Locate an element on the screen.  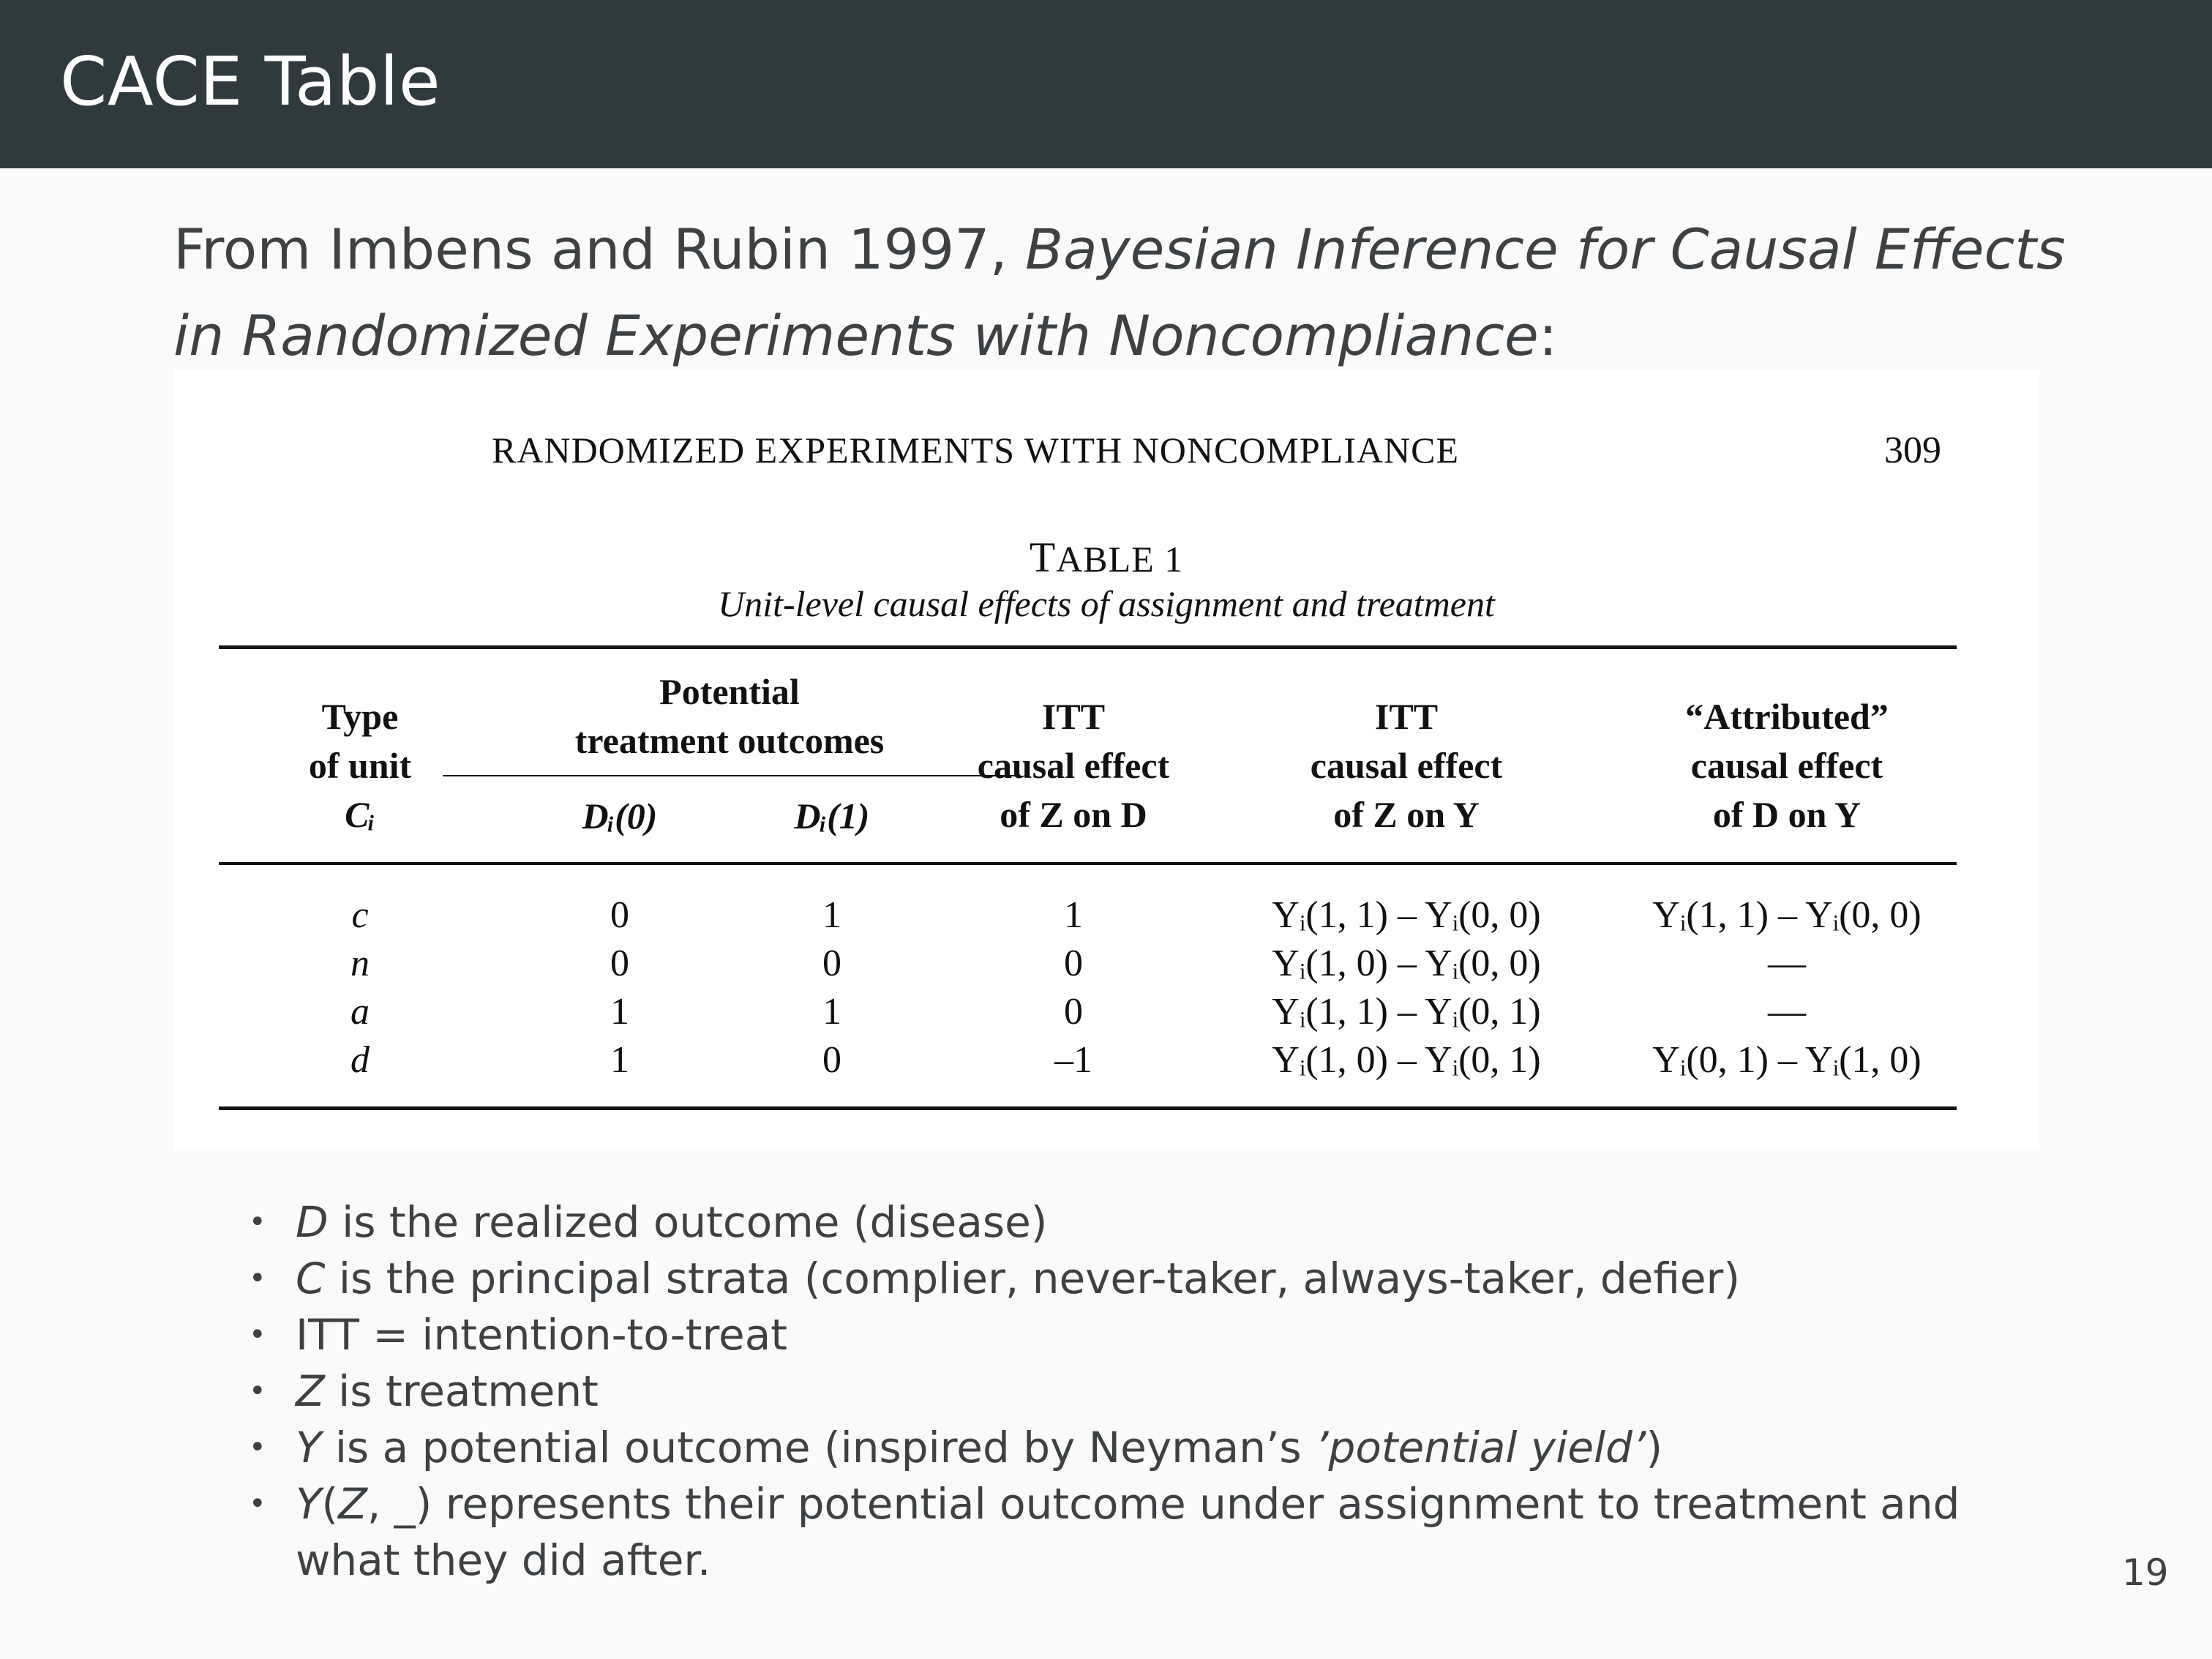
header-potential-line2: treatment outcomes is located at coordinates (729, 740).